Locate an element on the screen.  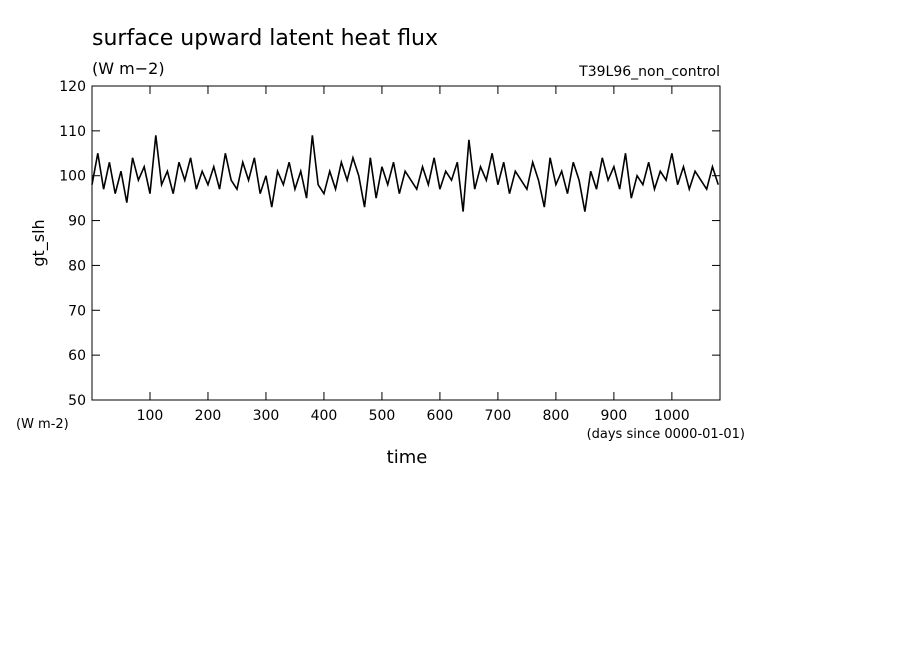
y-unit: (W m-2) is located at coordinates (42, 424).